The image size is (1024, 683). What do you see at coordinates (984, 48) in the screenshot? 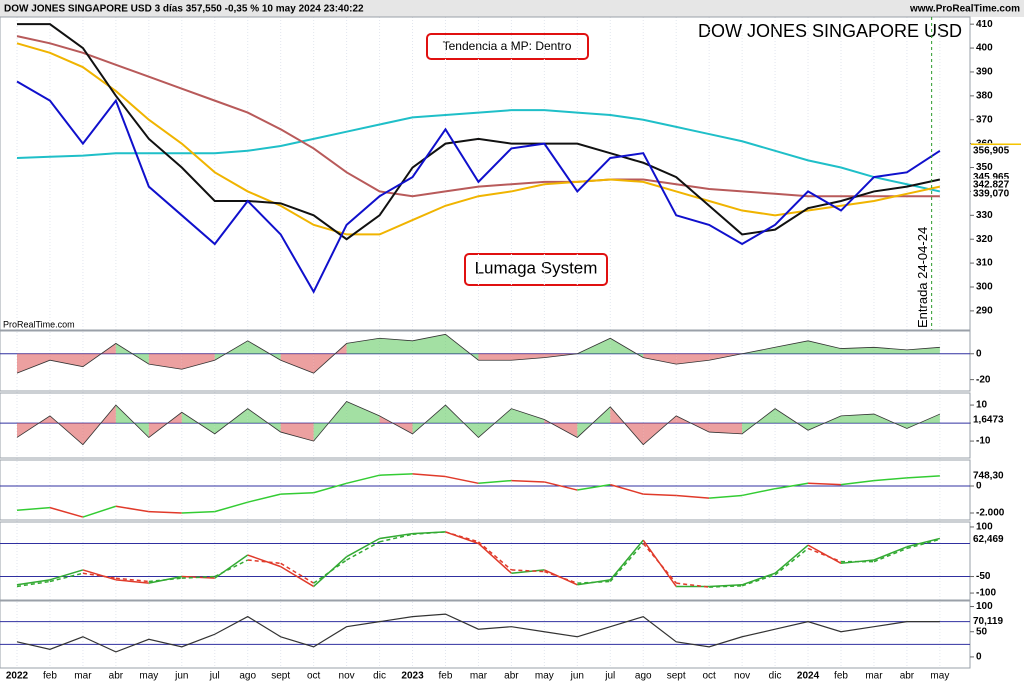
I see `y-tick-label: 400` at bounding box center [984, 48].